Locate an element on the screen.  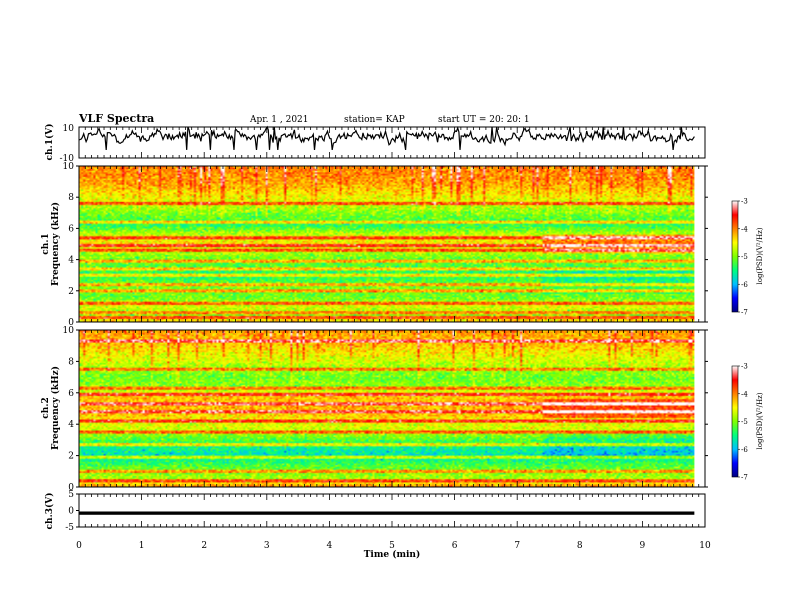
ch2-spectrogram-ylabel-frequency: Frequency (kHz) is located at coordinates (55, 408).